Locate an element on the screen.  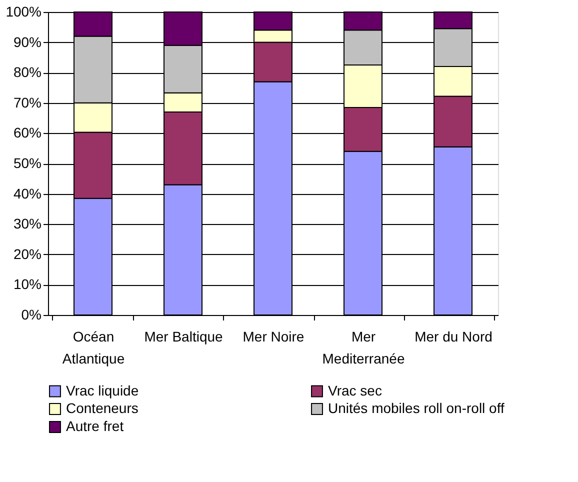
y-tick-label: 0% is located at coordinates (31, 314).